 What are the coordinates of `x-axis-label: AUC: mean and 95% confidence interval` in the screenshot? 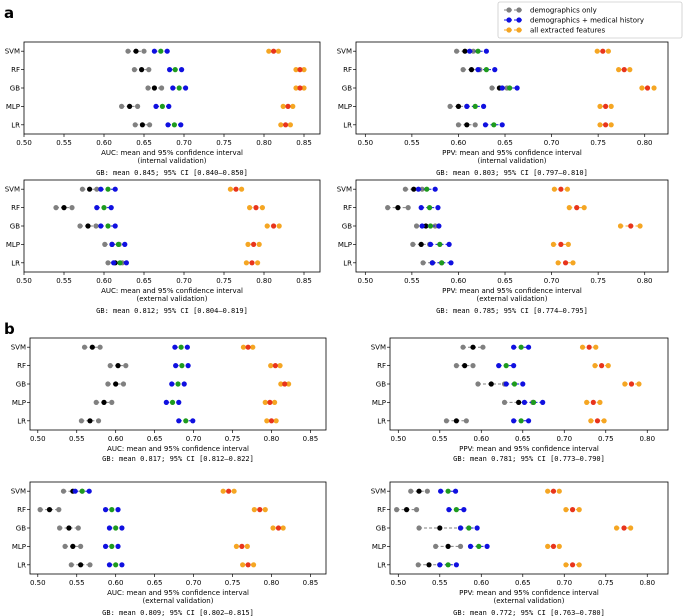 It's located at (172, 291).